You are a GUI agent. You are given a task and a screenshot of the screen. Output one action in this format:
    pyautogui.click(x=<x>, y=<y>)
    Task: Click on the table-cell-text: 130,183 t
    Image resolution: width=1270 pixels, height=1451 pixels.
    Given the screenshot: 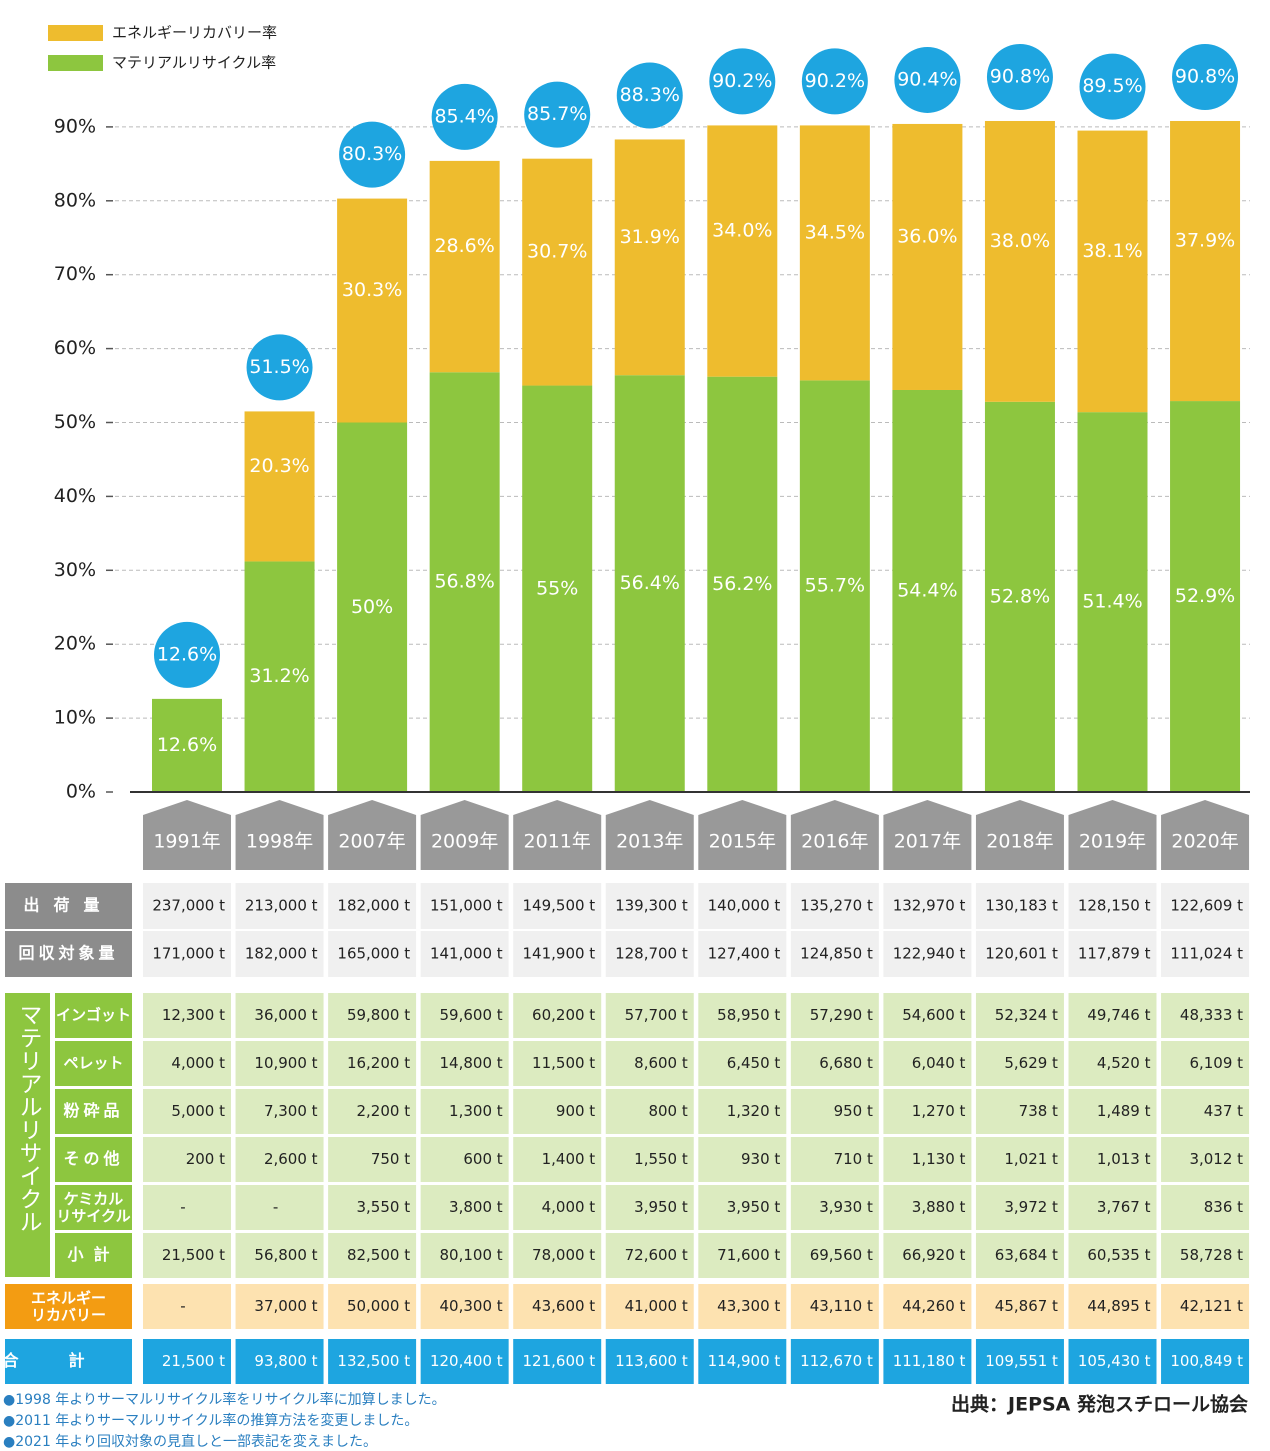 What is the action you would take?
    pyautogui.click(x=1021, y=906)
    